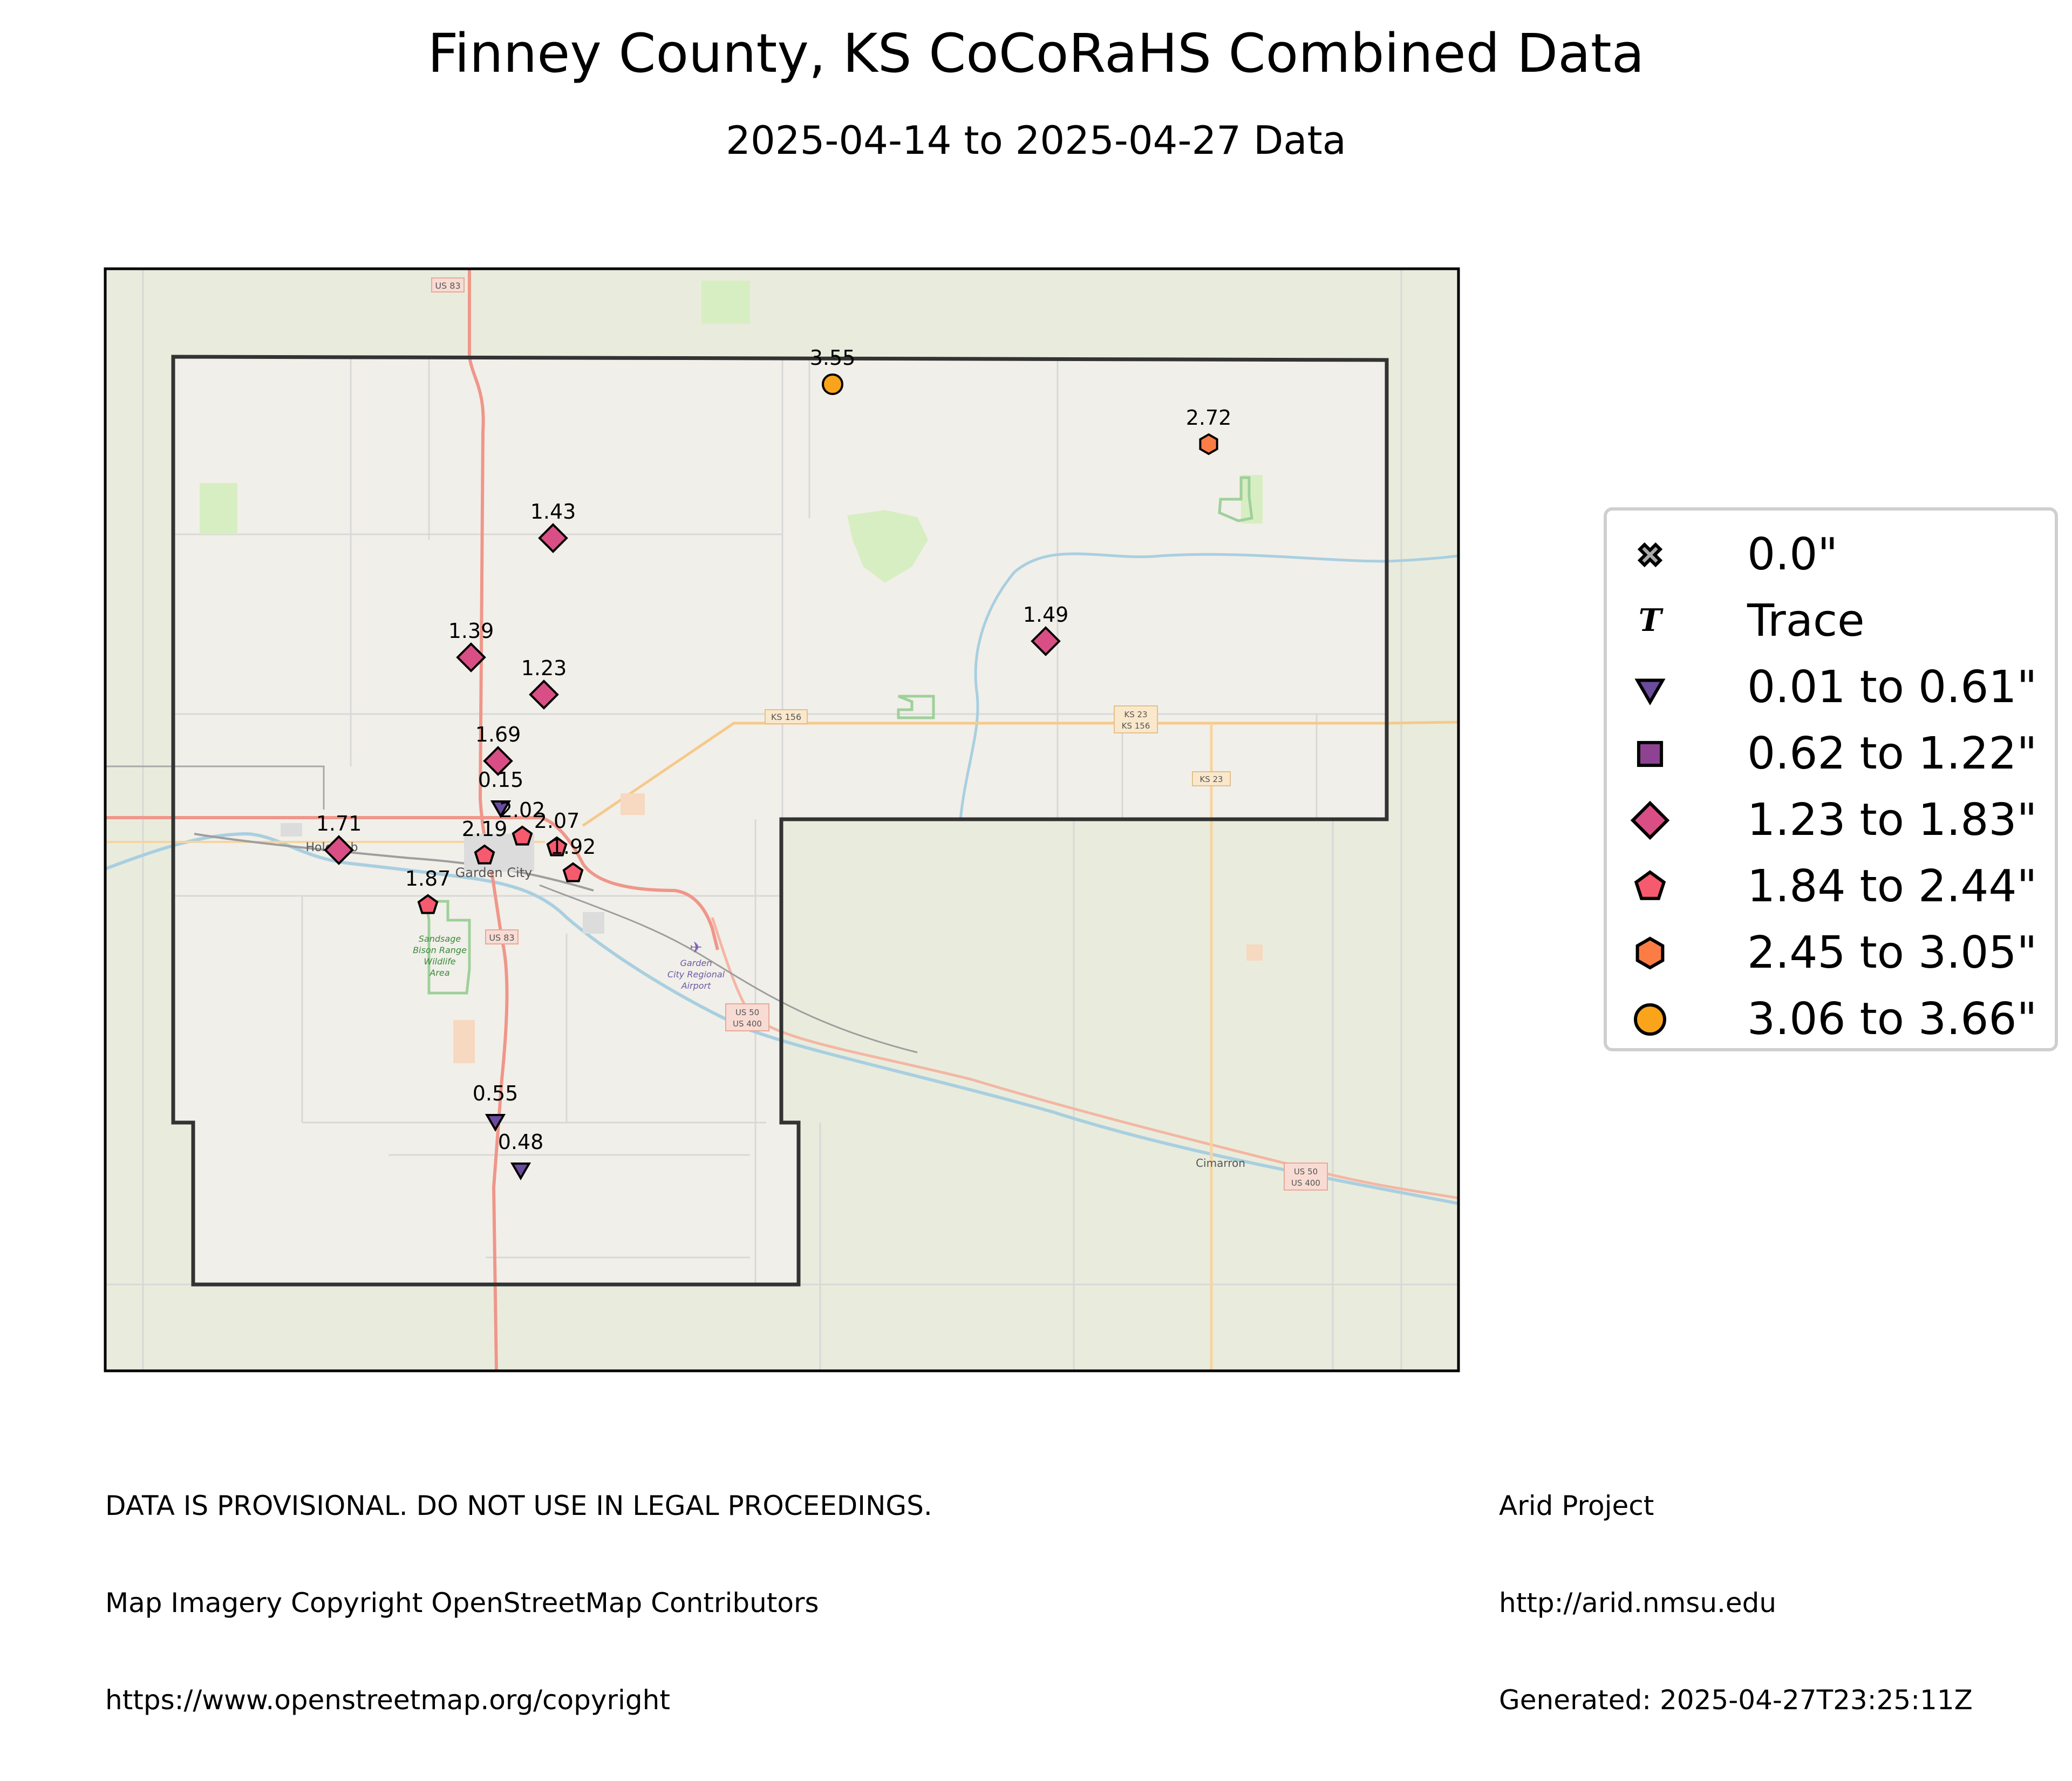  I want to click on station-marker: 2.19, so click(485, 841).